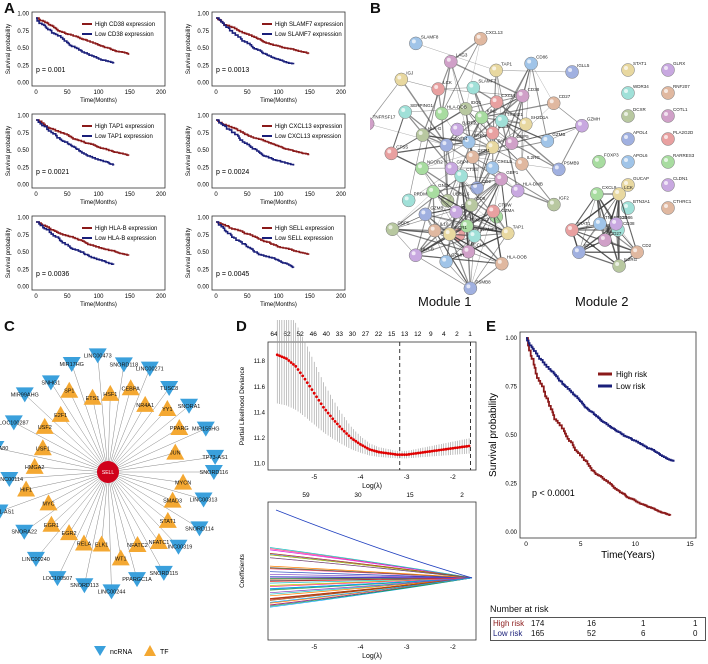  I want to click on svg-text: CLDN1, so click(680, 178).